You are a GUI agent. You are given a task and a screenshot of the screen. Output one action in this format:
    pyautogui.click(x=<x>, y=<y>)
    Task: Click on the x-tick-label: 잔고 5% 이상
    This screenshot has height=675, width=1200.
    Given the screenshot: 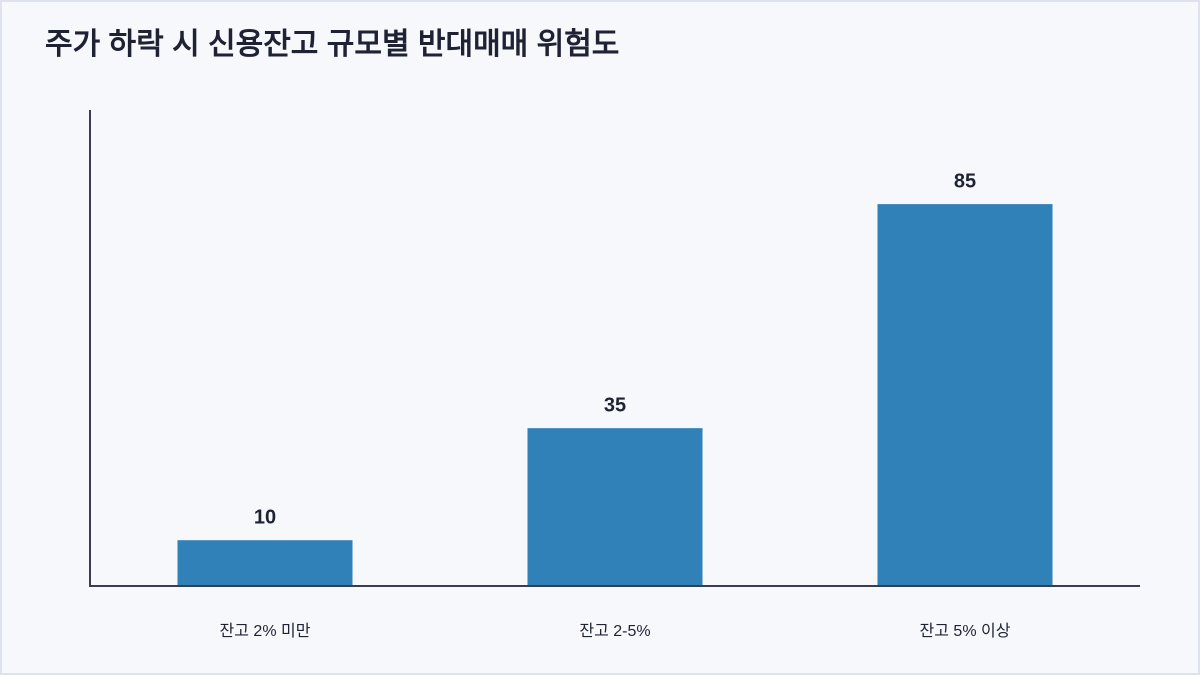 What is the action you would take?
    pyautogui.click(x=965, y=631)
    